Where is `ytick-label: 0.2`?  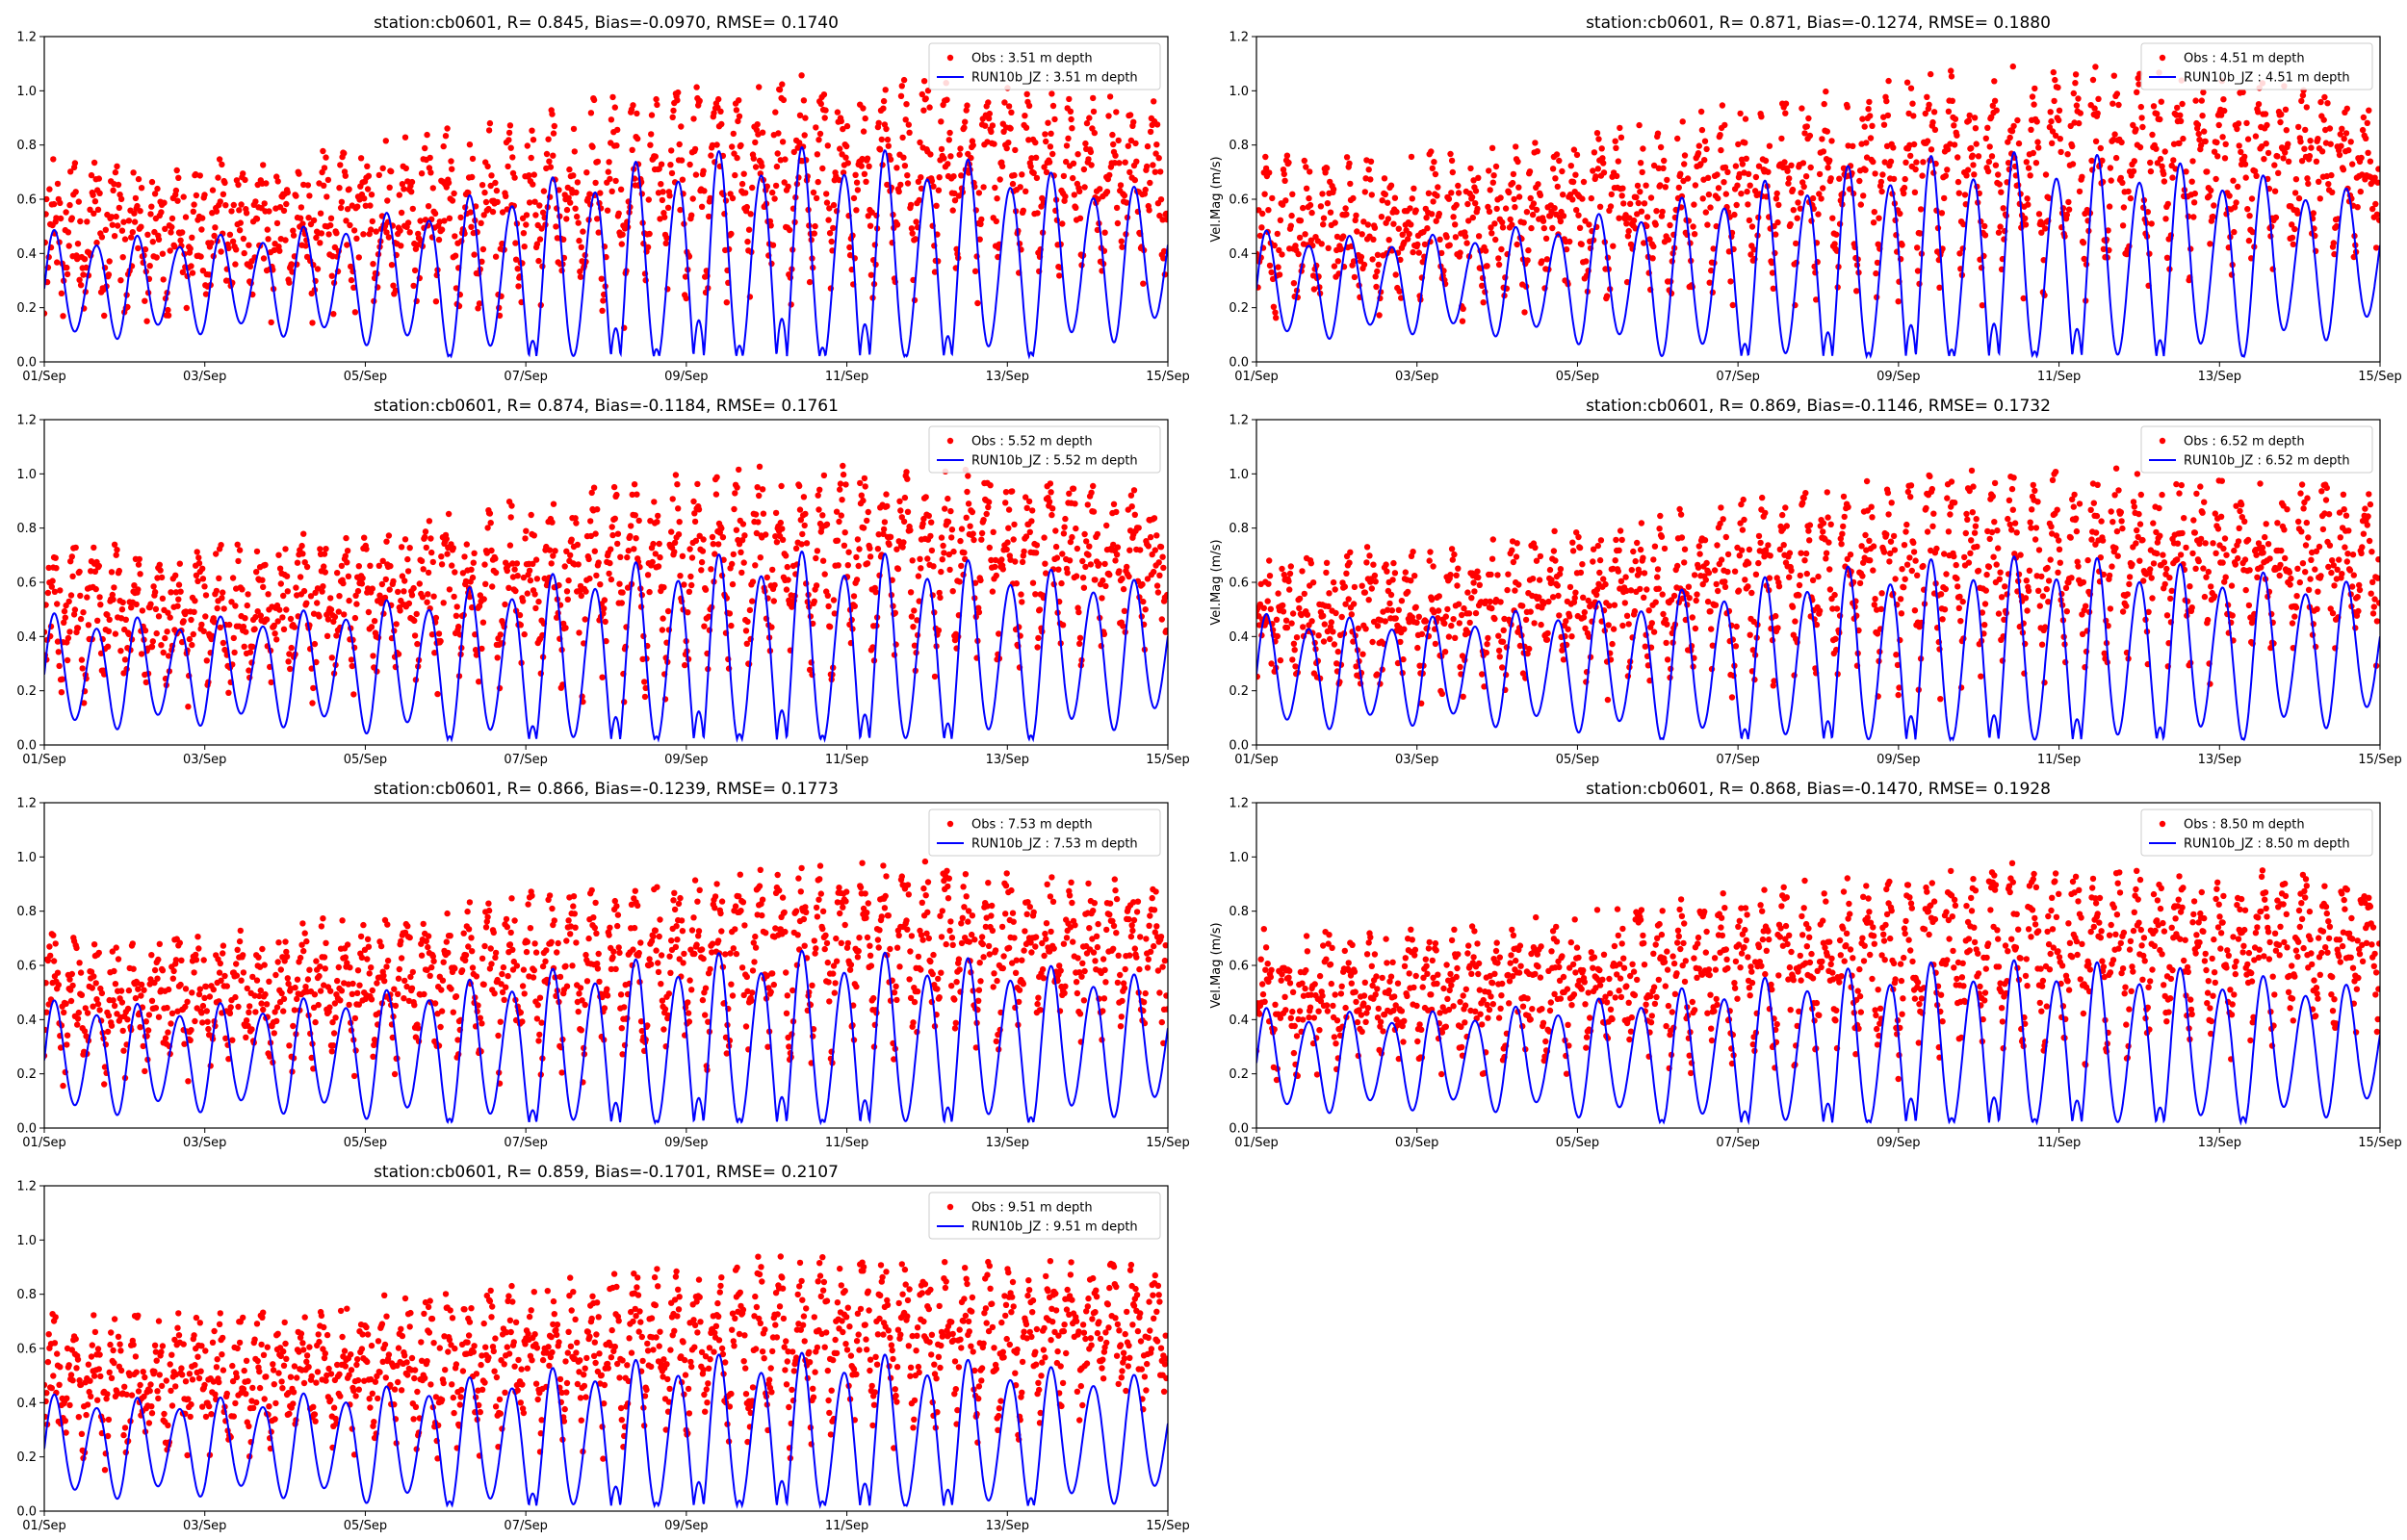 ytick-label: 0.2 is located at coordinates (26, 691).